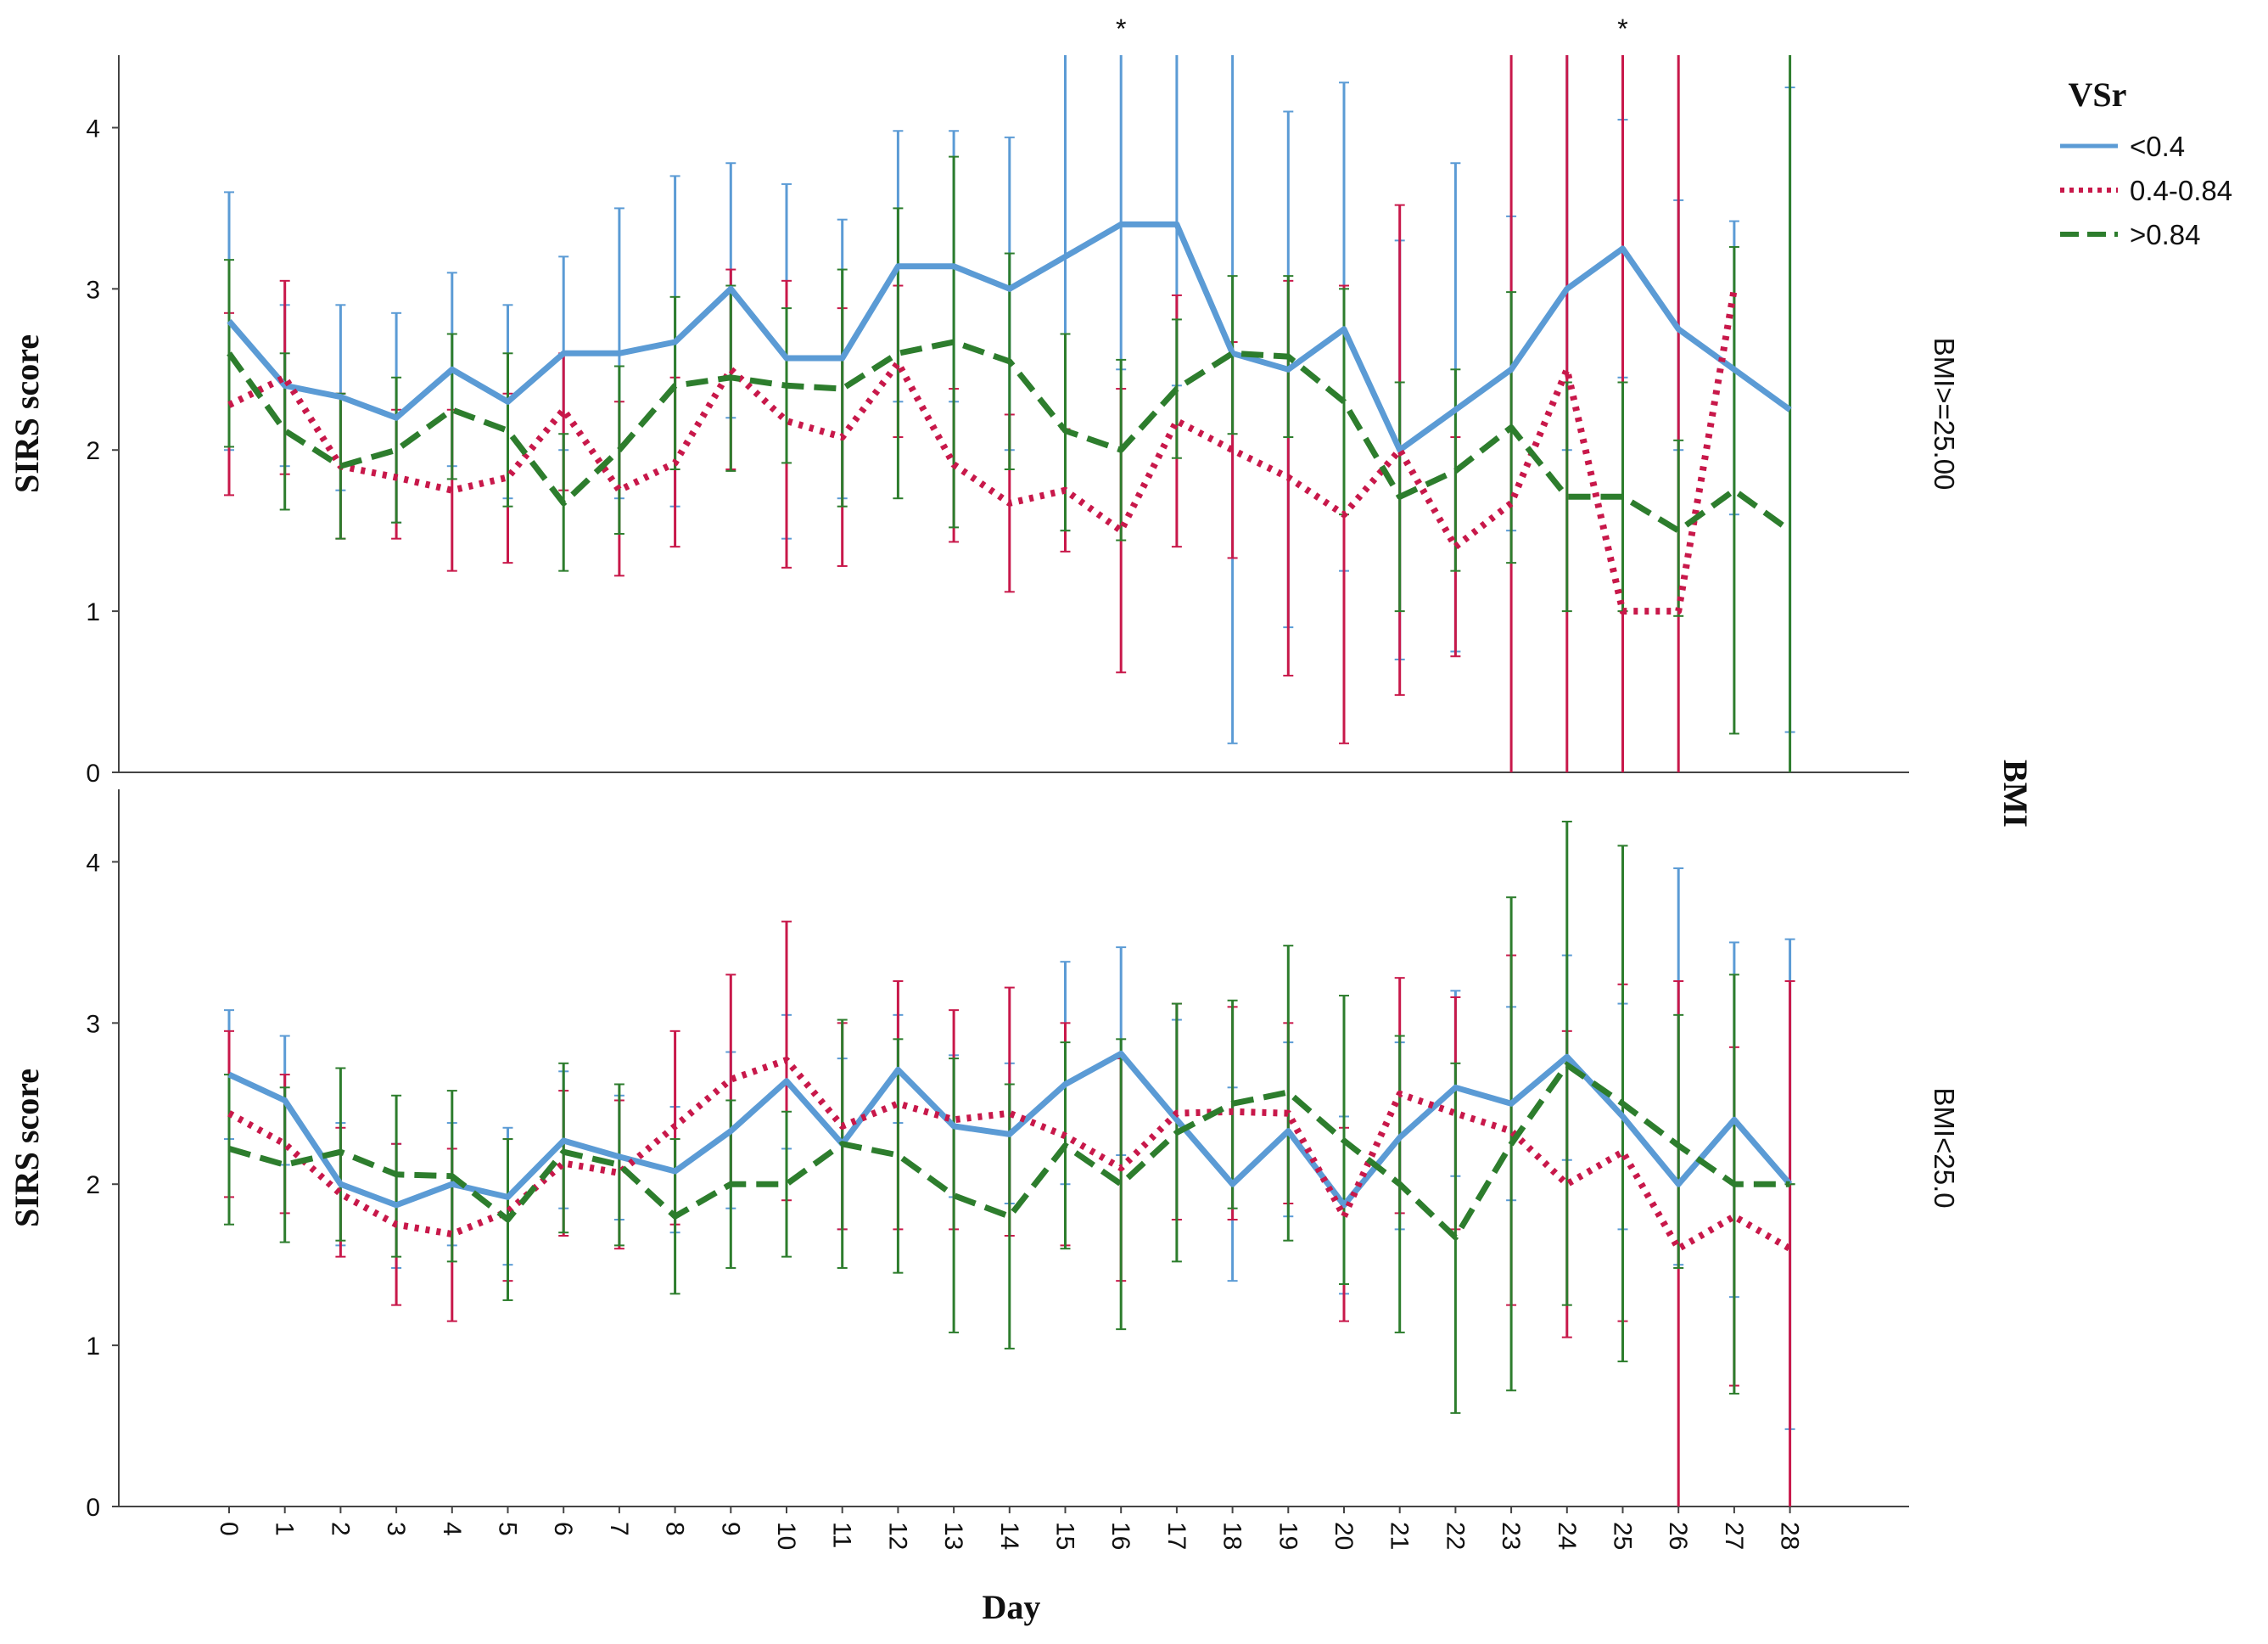 The width and height of the screenshot is (2268, 1644). I want to click on x-tick-label: 16, so click(1120, 1536).